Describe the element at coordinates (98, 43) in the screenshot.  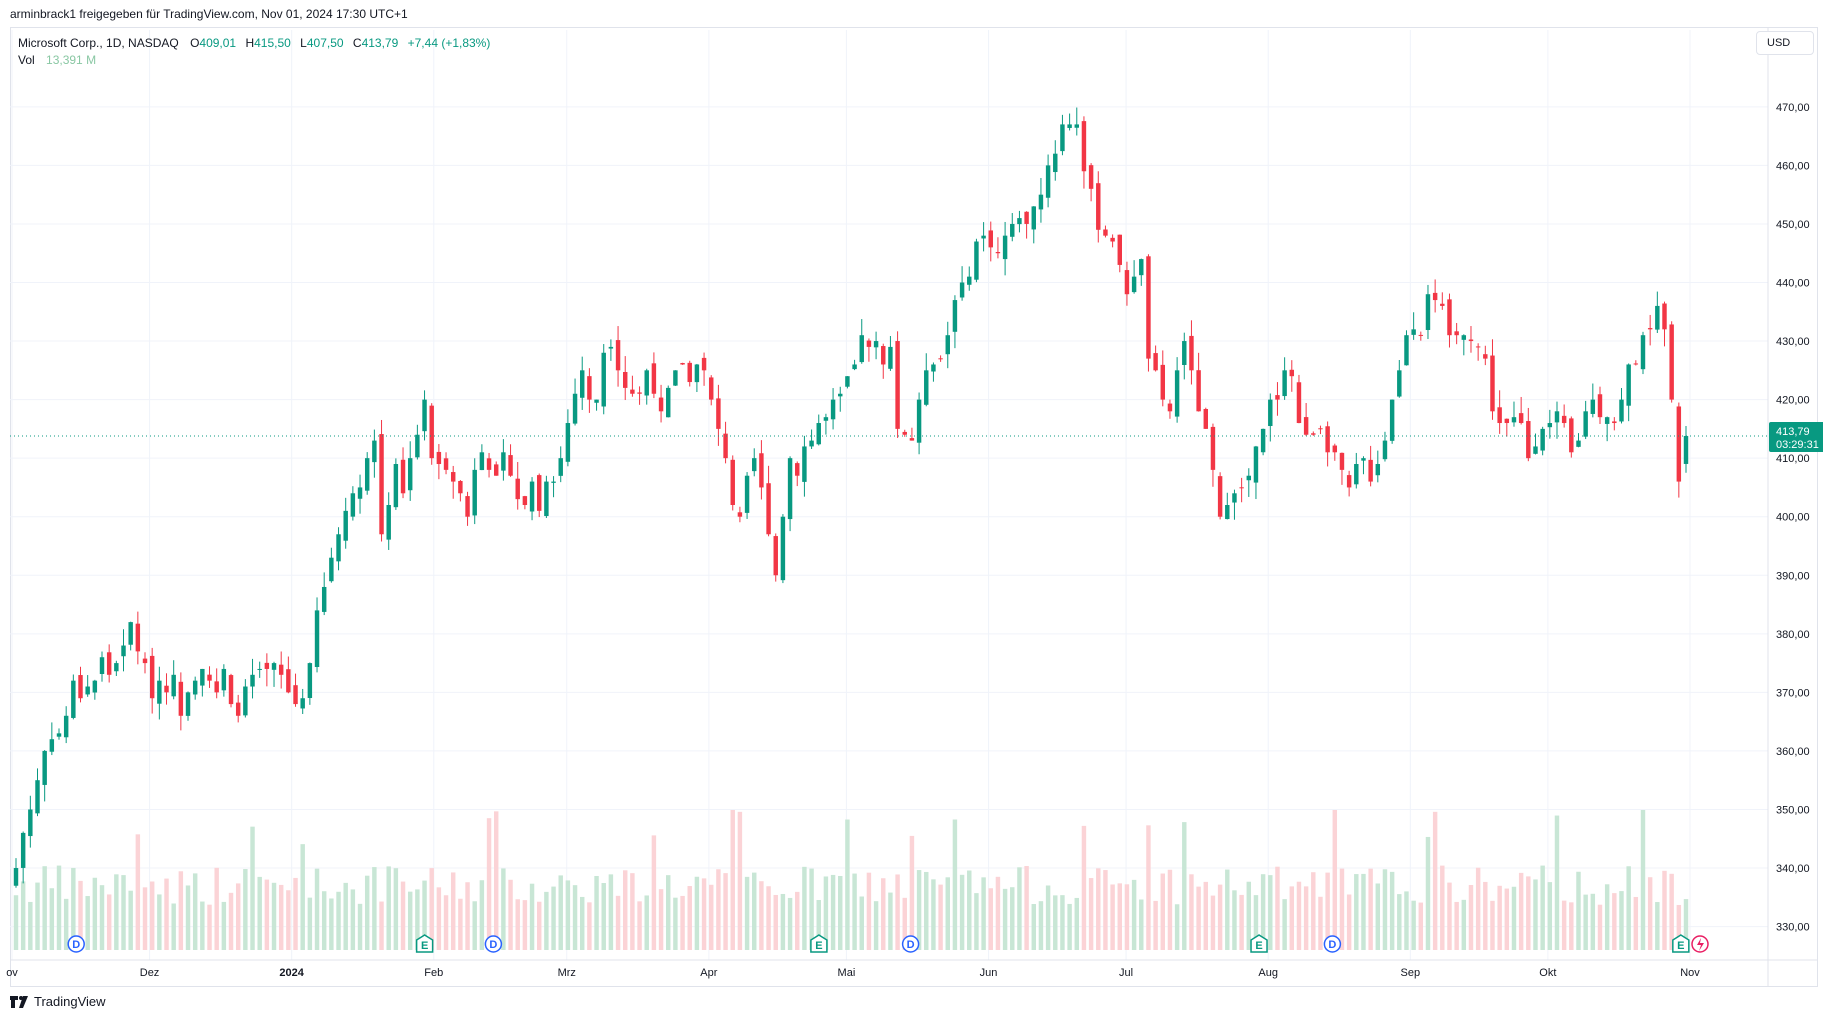
I see `symbol-label: Microsoft Corp., 1D, NASDAQ` at that location.